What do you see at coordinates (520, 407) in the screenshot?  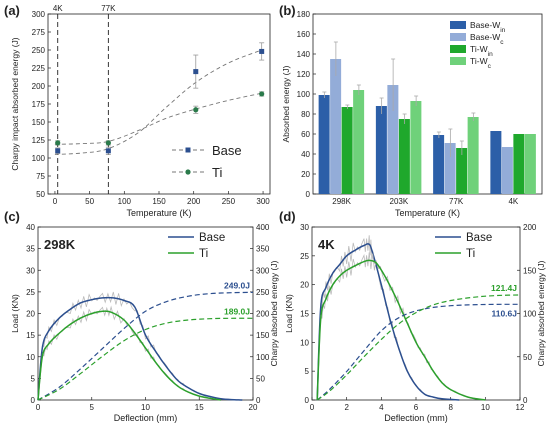 I see `x-tick-label: 12` at bounding box center [520, 407].